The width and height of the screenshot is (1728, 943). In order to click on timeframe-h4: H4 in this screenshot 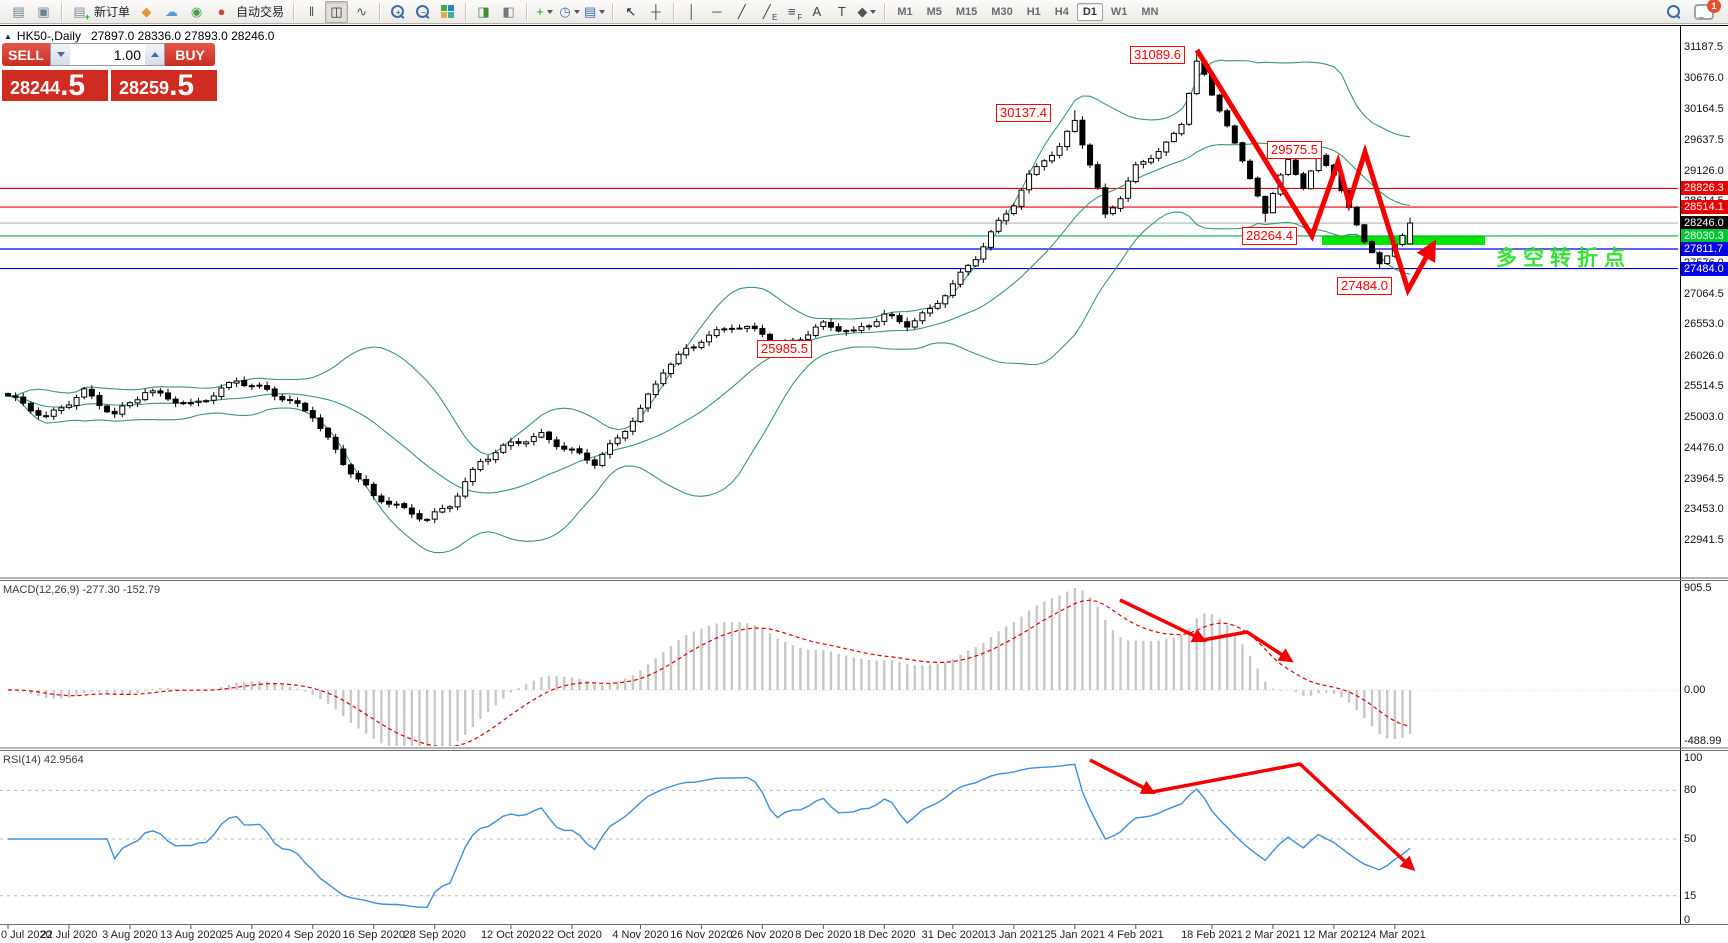, I will do `click(1061, 11)`.